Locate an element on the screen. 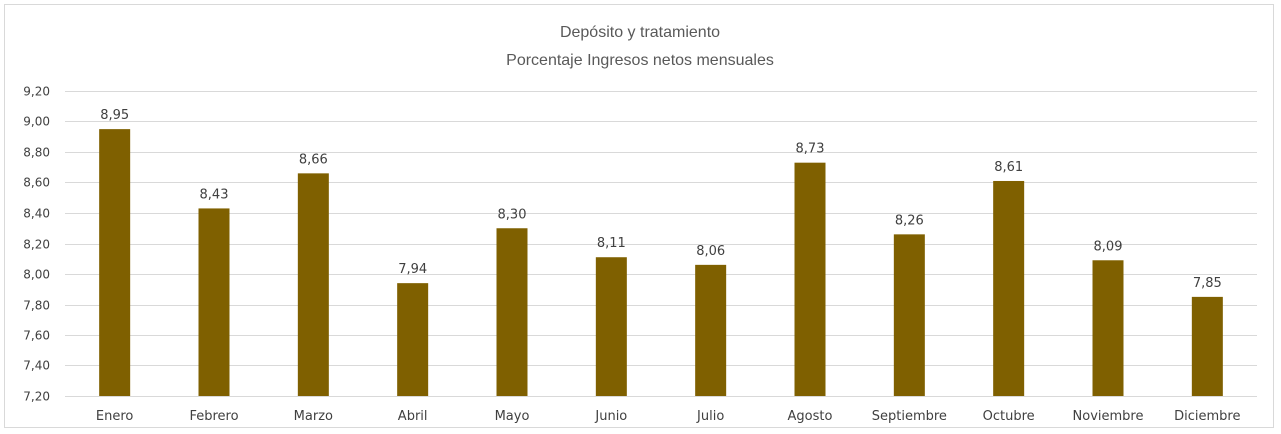 The height and width of the screenshot is (434, 1281). x-category-label: Enero is located at coordinates (115, 416).